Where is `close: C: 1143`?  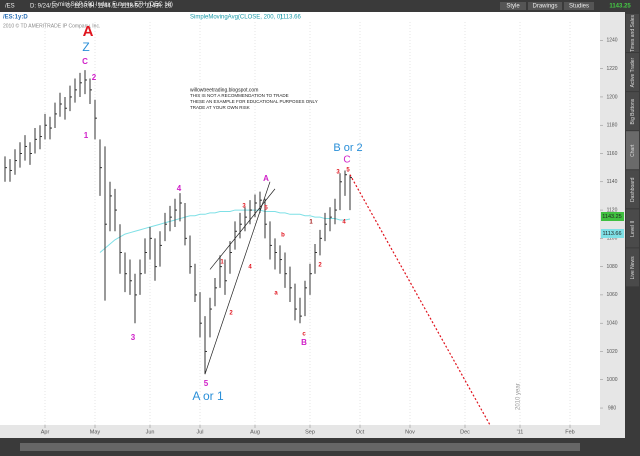 close: C: 1143 is located at coordinates (148, 7).